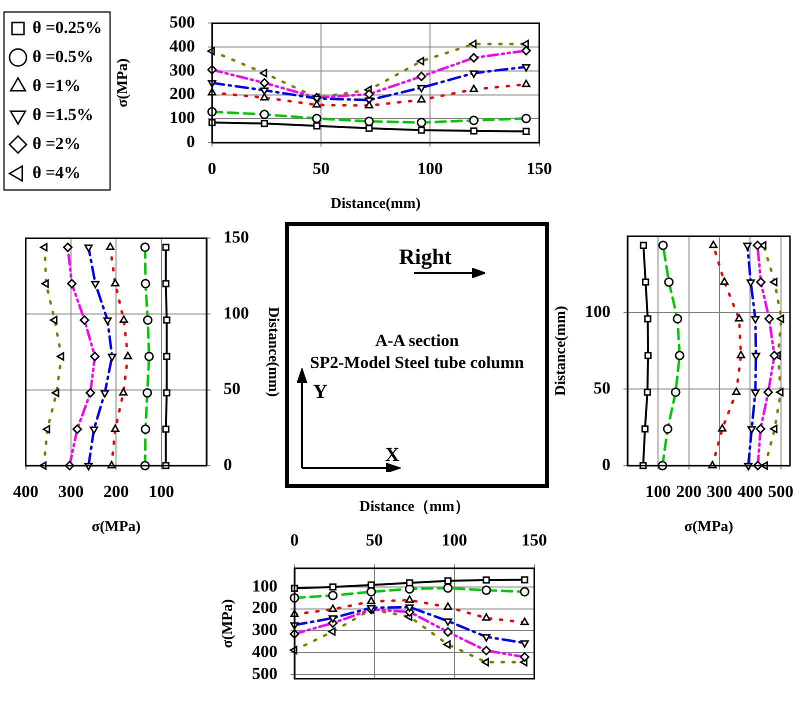 This screenshot has width=807, height=702. Describe the element at coordinates (417, 341) in the screenshot. I see `text: A-A section` at that location.